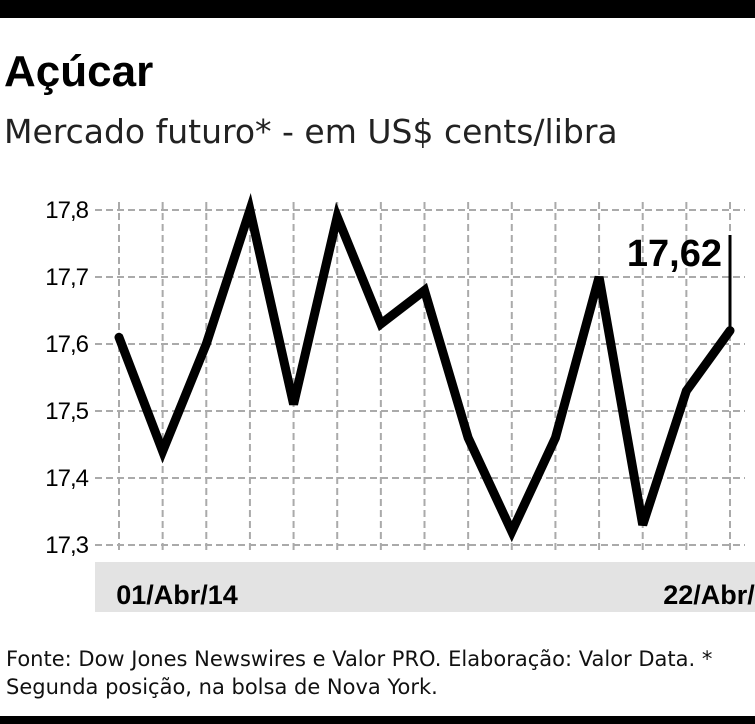 The width and height of the screenshot is (755, 724). Describe the element at coordinates (66, 545) in the screenshot. I see `y-tick-label: 17,3` at that location.